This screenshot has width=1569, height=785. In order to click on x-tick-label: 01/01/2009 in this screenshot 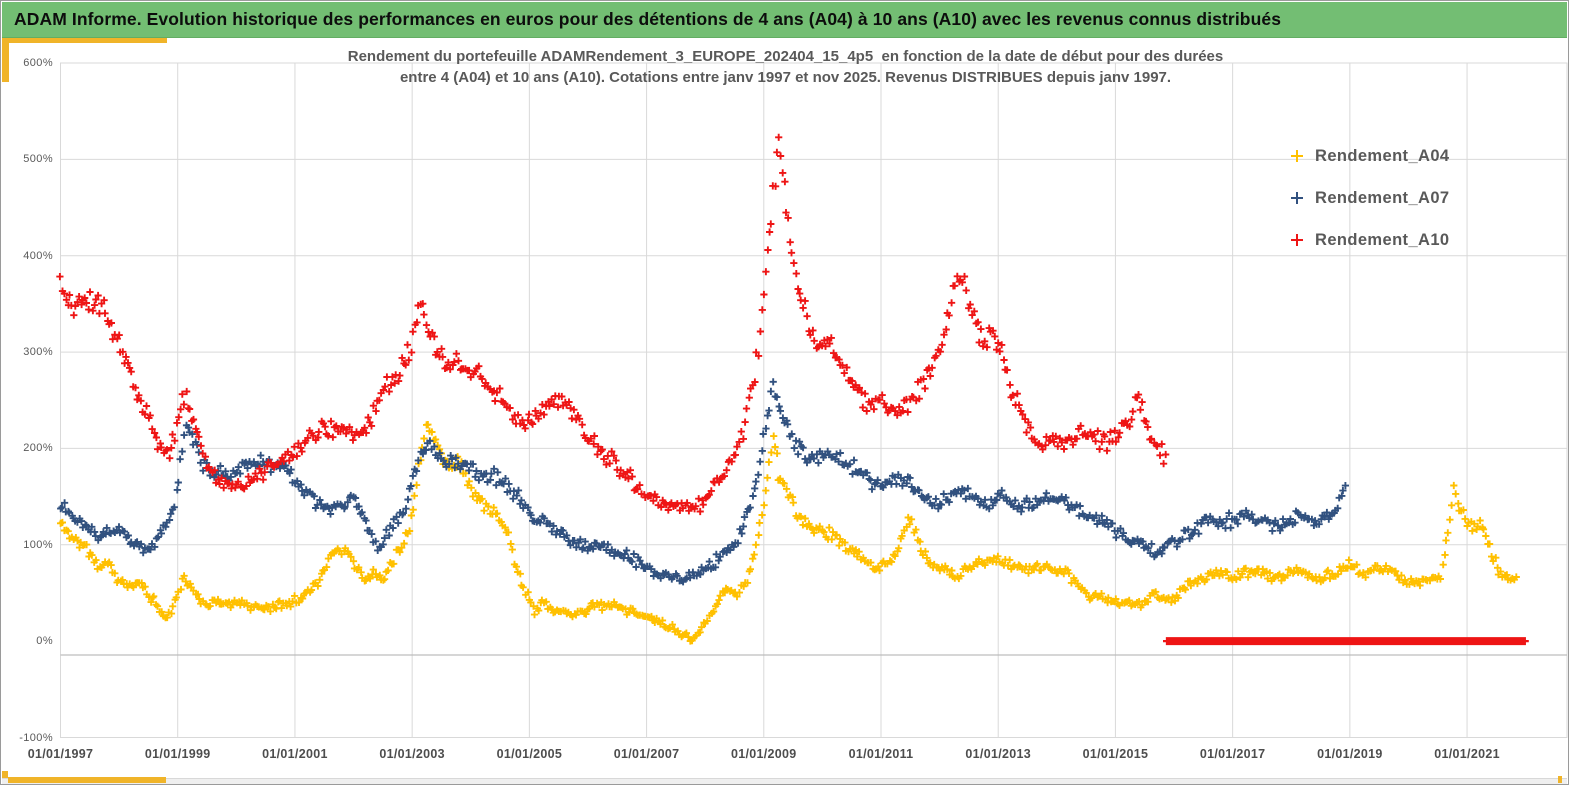, I will do `click(764, 754)`.